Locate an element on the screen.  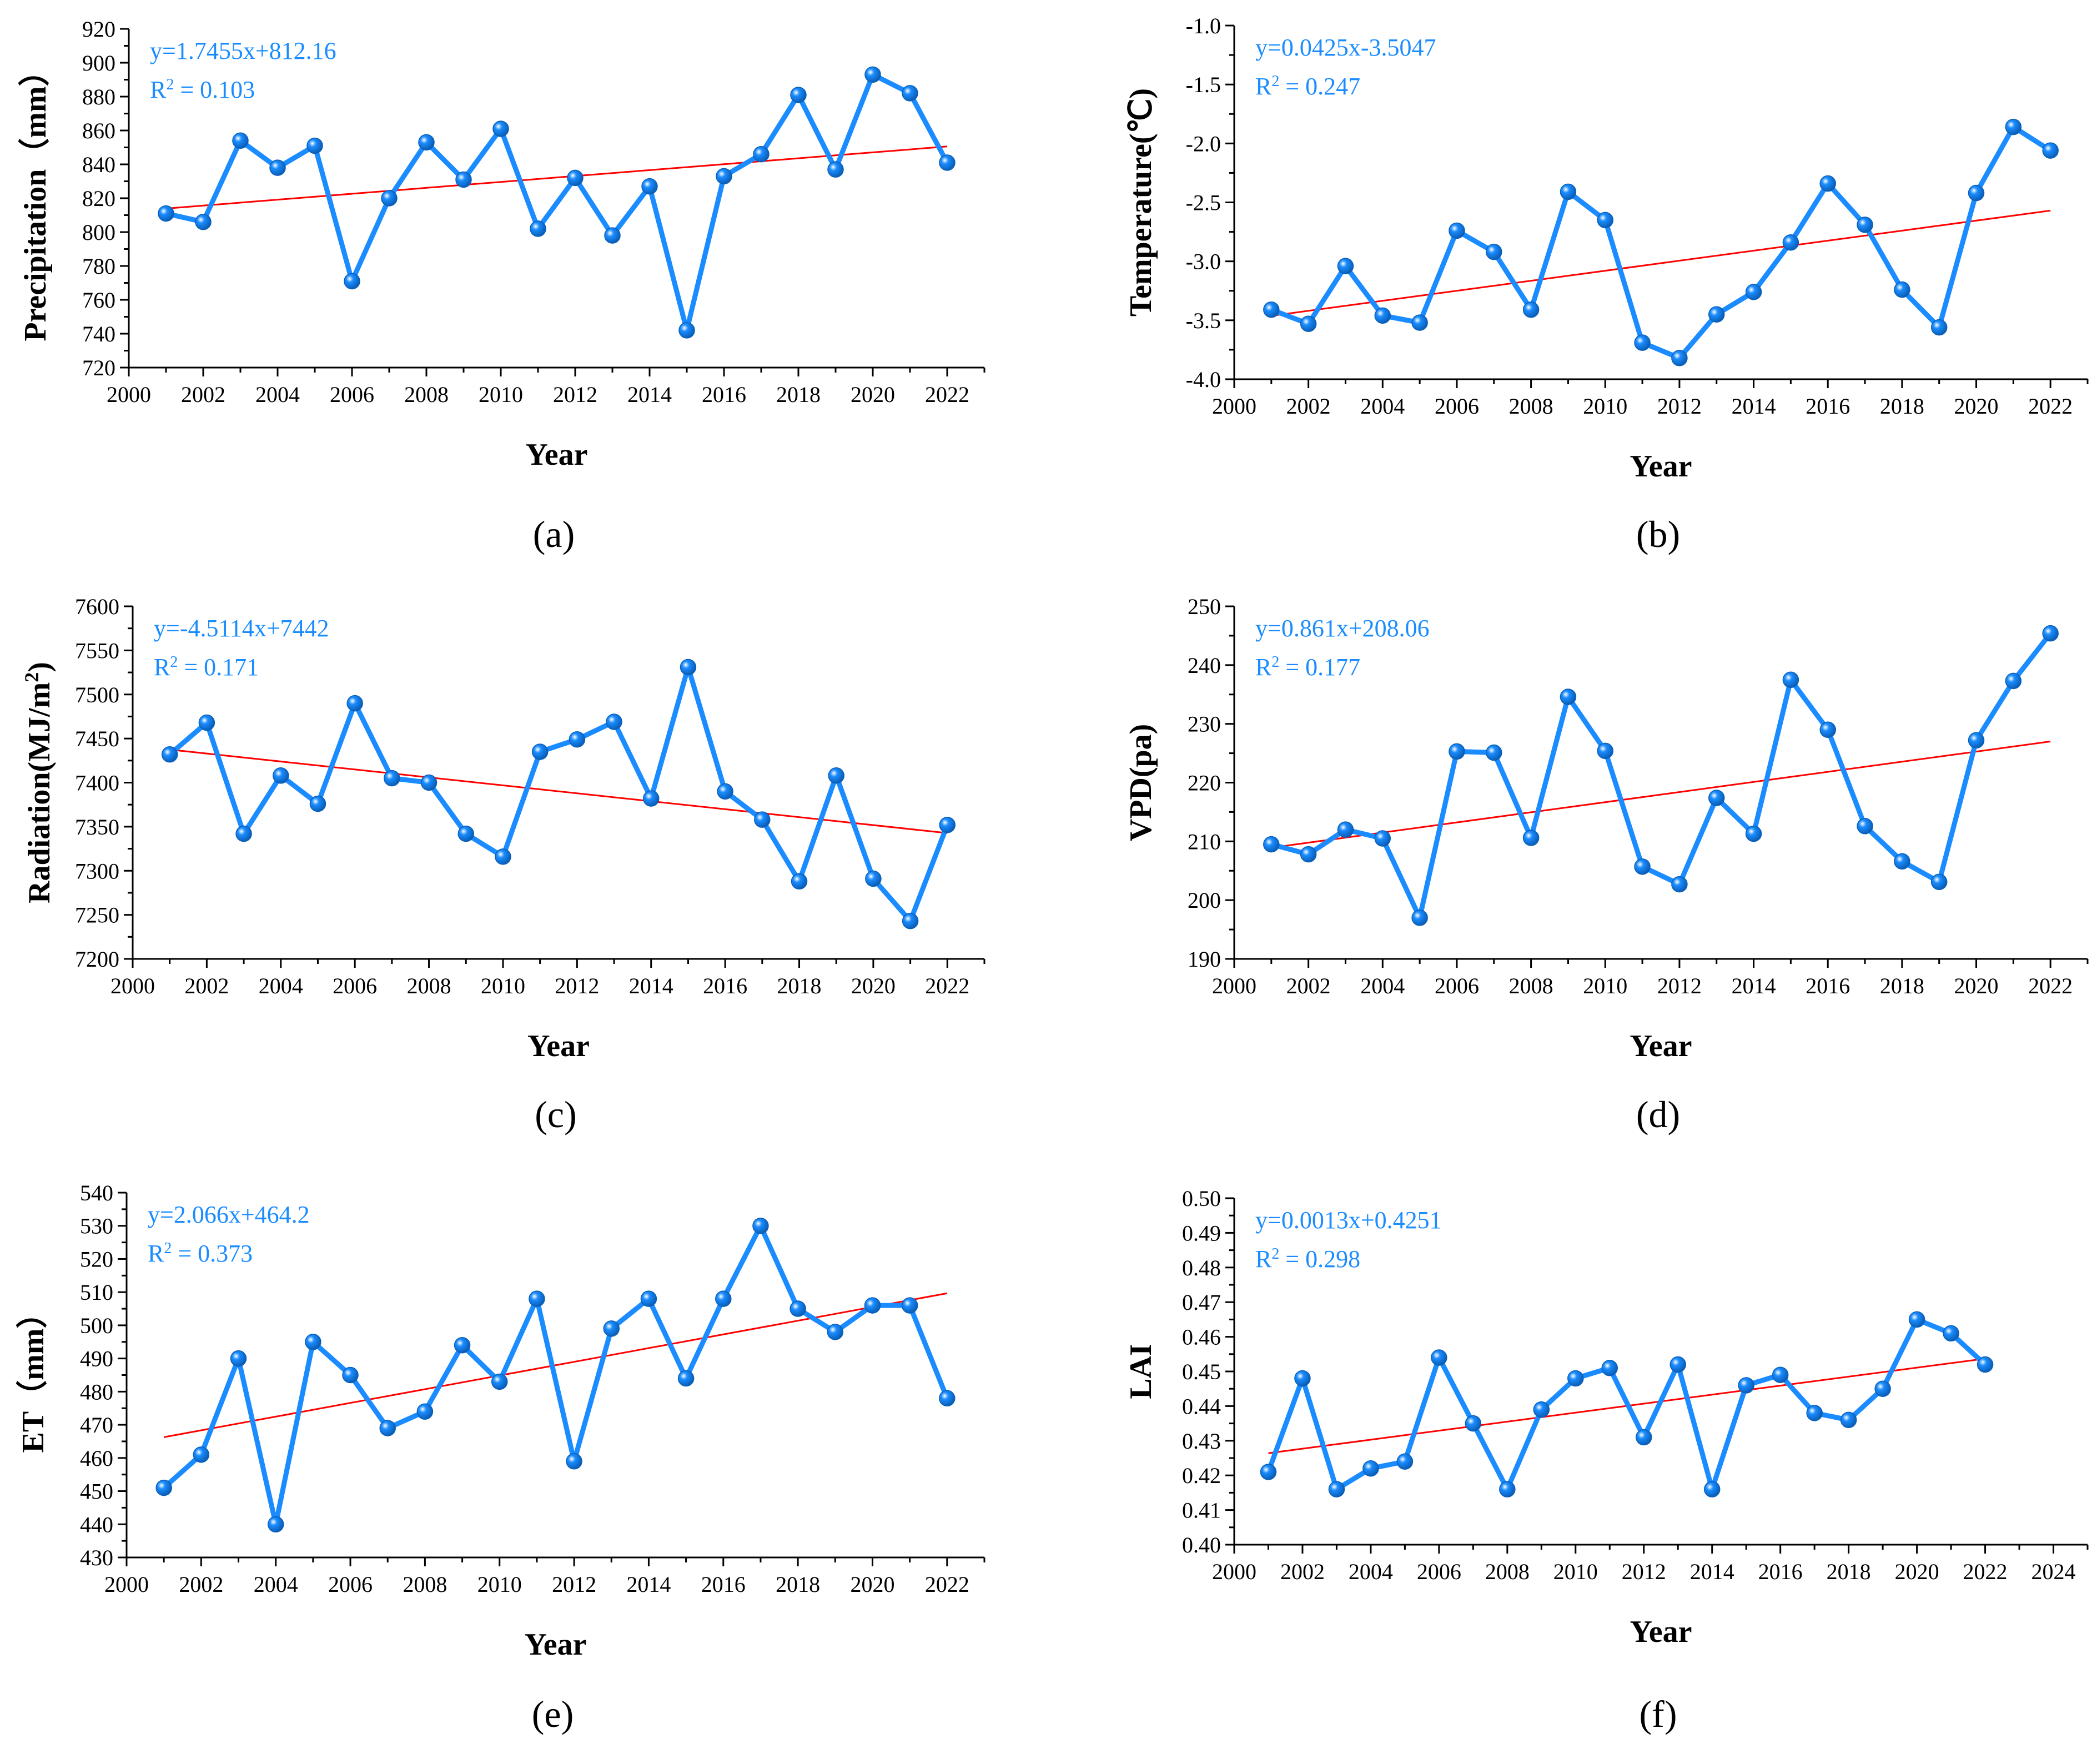
x-tick-label: 2008 is located at coordinates (1507, 1572).